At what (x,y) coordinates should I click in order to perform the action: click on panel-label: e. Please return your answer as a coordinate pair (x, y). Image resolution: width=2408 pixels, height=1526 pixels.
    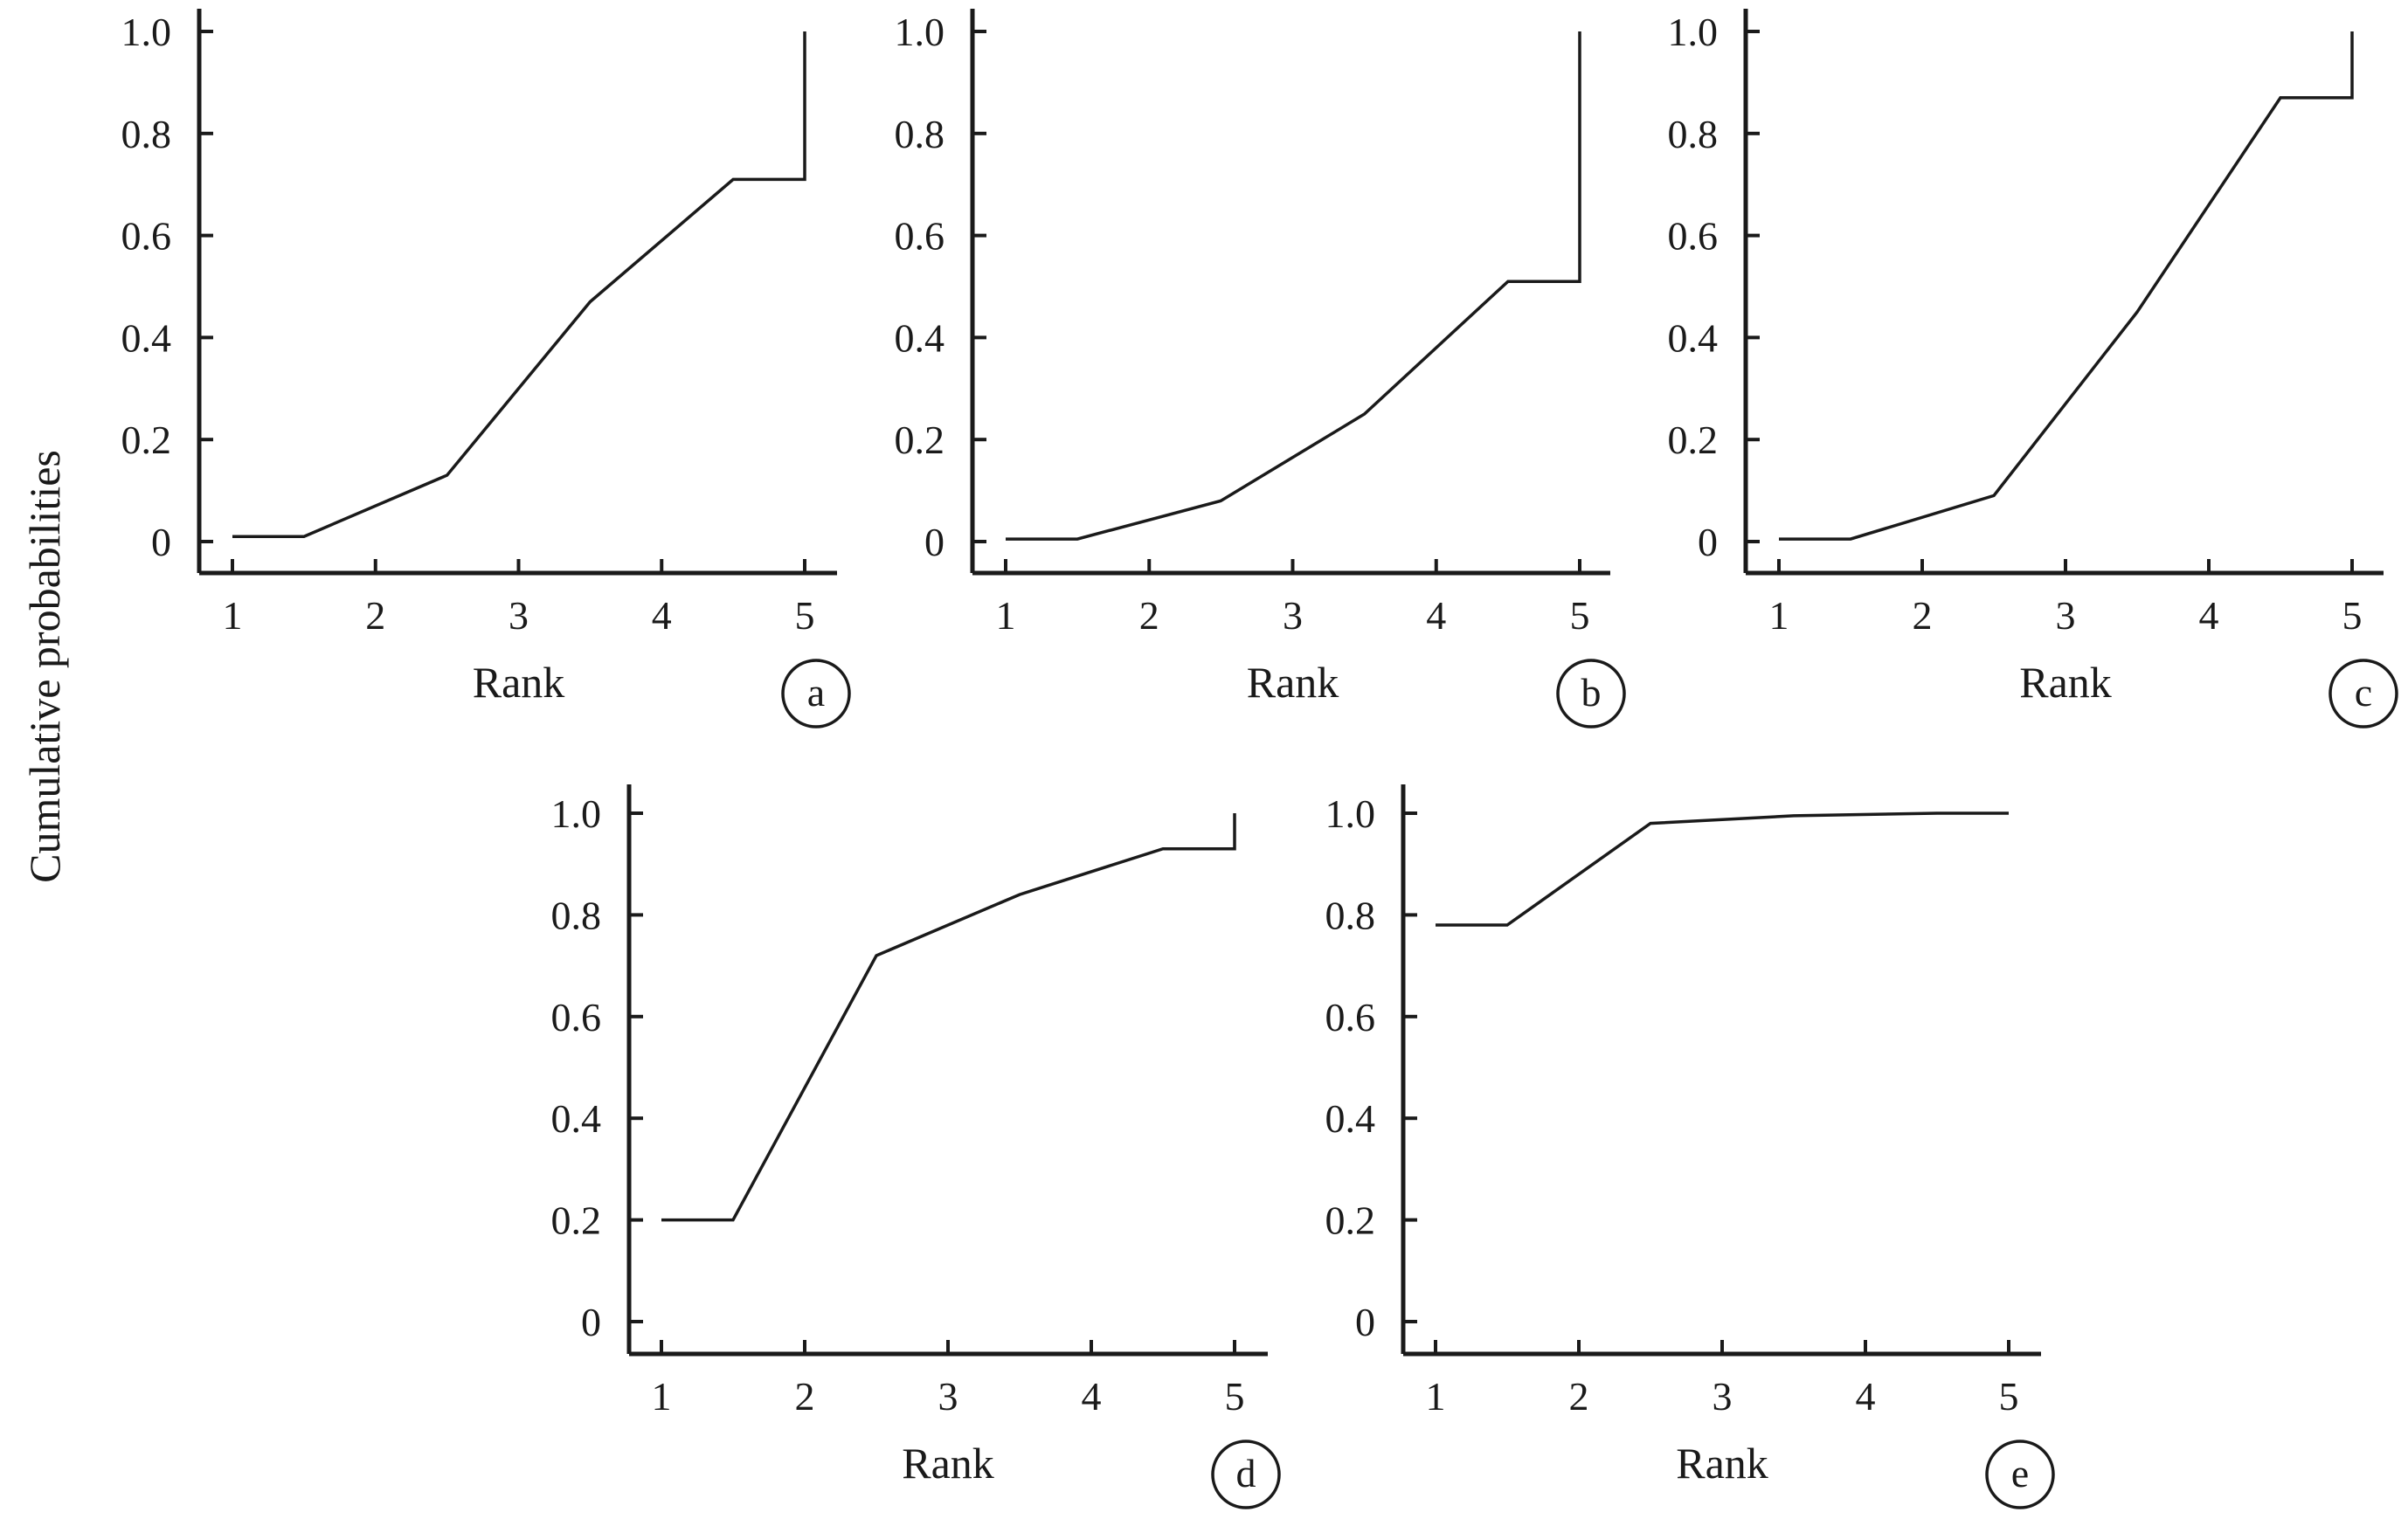
    Looking at the image, I should click on (2020, 1473).